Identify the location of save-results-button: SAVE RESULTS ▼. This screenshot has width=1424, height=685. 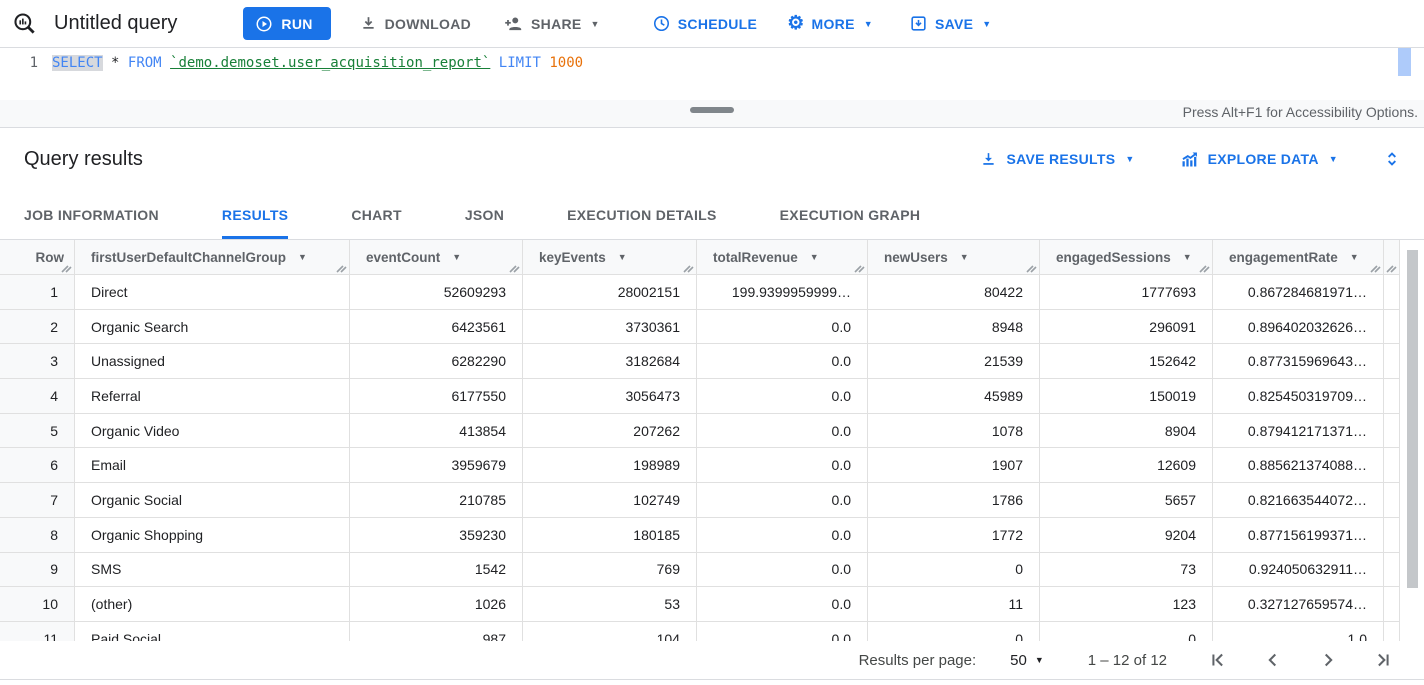
(1056, 159).